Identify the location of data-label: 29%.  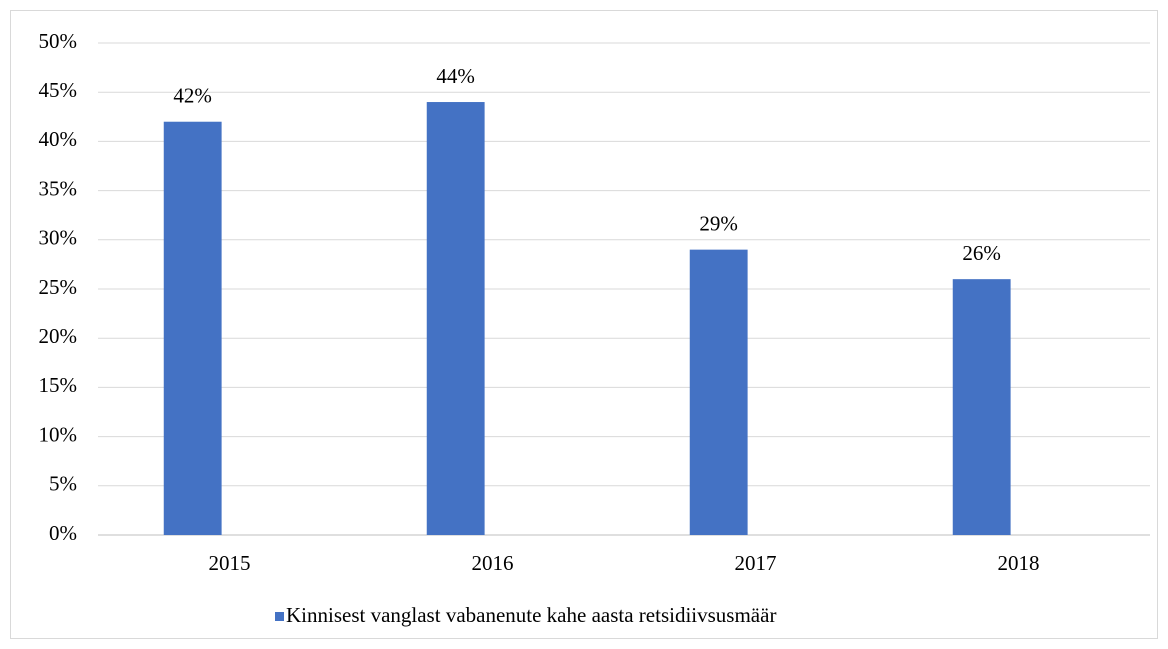
(718, 223).